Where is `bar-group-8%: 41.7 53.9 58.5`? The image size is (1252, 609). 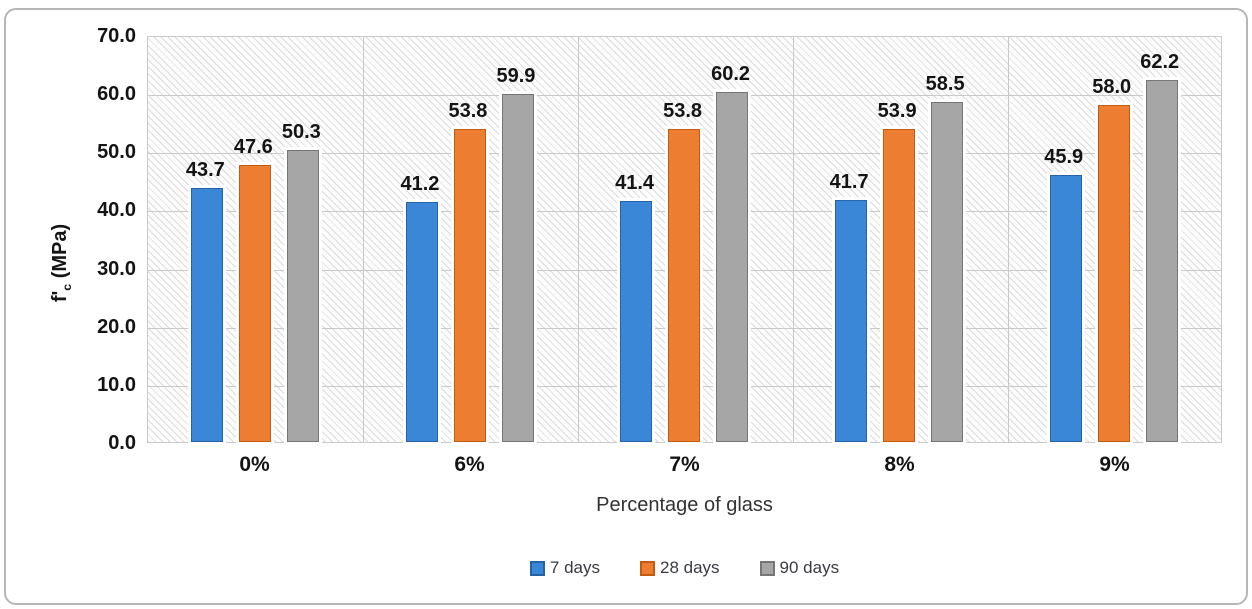
bar-group-8%: 41.7 53.9 58.5 is located at coordinates (899, 239).